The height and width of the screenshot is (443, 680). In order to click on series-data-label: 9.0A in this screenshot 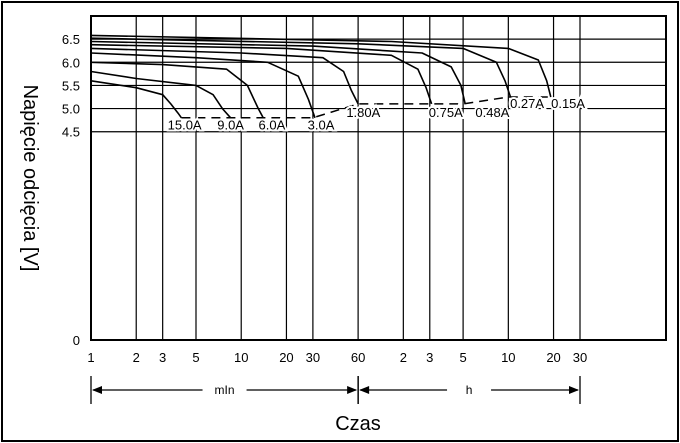, I will do `click(230, 124)`.